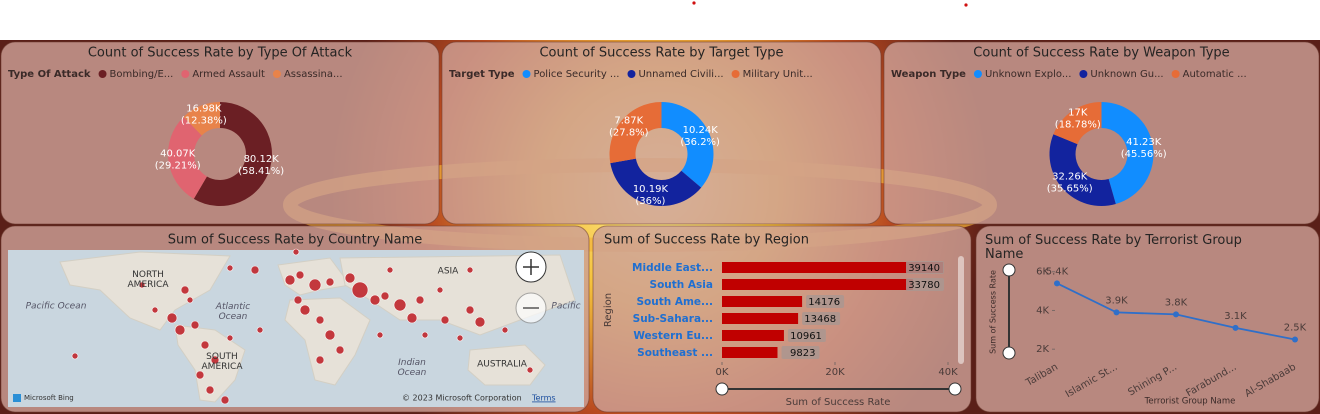  I want to click on data-label-percent: (36%), so click(650, 201).